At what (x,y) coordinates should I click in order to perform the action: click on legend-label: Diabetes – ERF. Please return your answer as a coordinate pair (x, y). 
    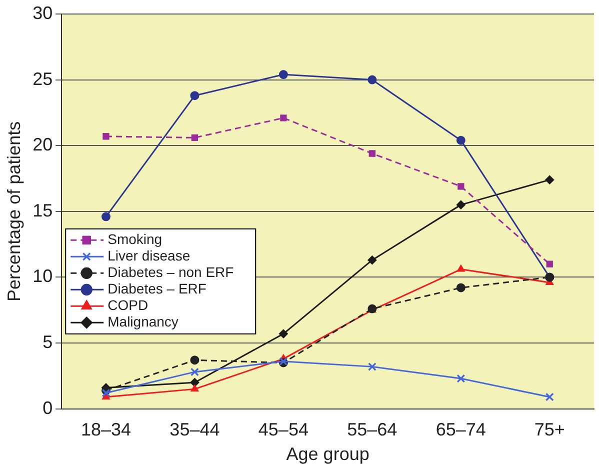
    Looking at the image, I should click on (157, 288).